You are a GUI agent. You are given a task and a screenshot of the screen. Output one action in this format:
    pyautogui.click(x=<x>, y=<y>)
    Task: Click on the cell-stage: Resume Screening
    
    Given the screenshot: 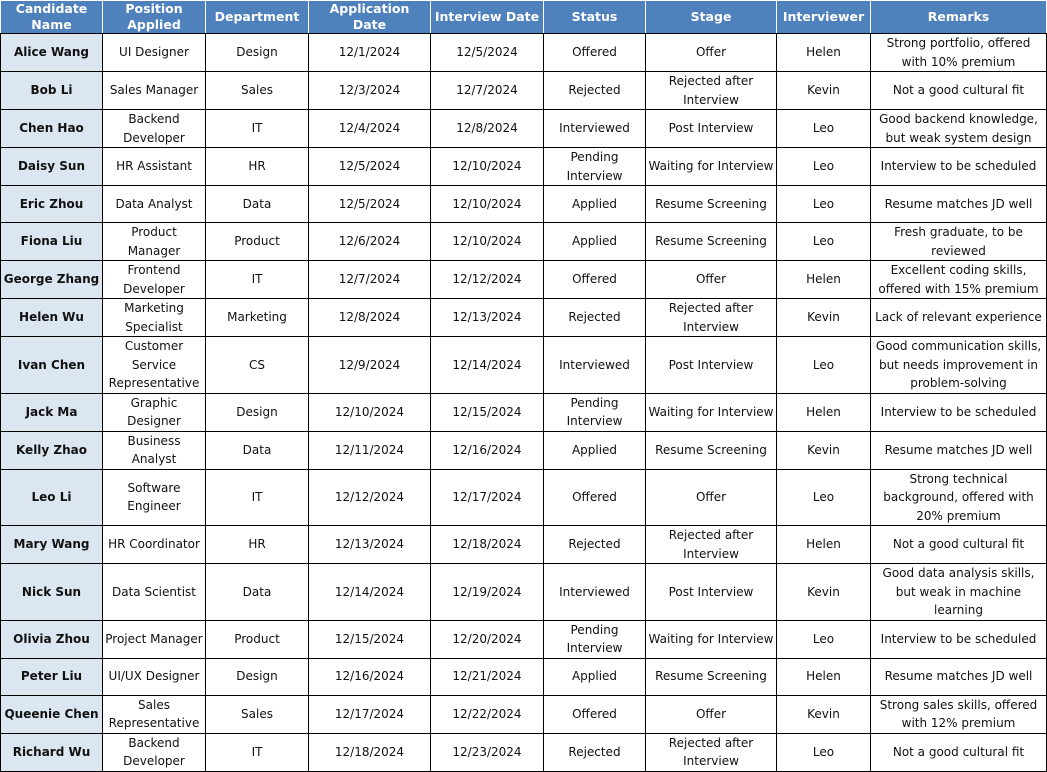 What is the action you would take?
    pyautogui.click(x=711, y=204)
    